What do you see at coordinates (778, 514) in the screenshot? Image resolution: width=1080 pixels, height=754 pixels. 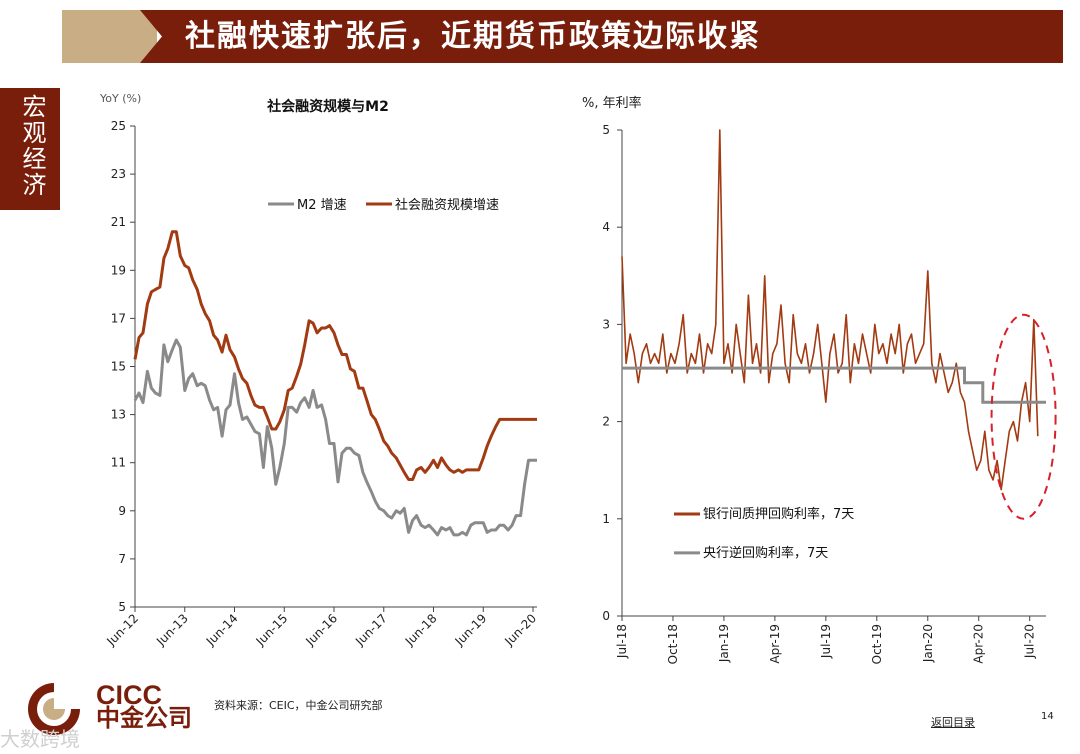 I see `legend-label: 银行间质押回购利率，7天` at bounding box center [778, 514].